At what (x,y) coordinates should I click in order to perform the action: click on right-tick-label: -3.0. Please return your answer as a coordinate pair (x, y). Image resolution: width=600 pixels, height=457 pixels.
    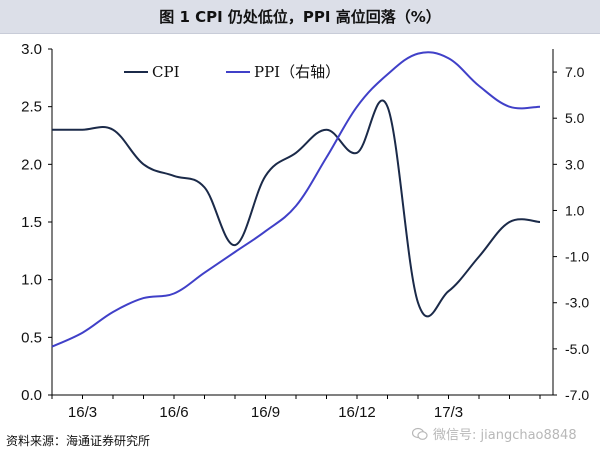
    Looking at the image, I should click on (577, 303).